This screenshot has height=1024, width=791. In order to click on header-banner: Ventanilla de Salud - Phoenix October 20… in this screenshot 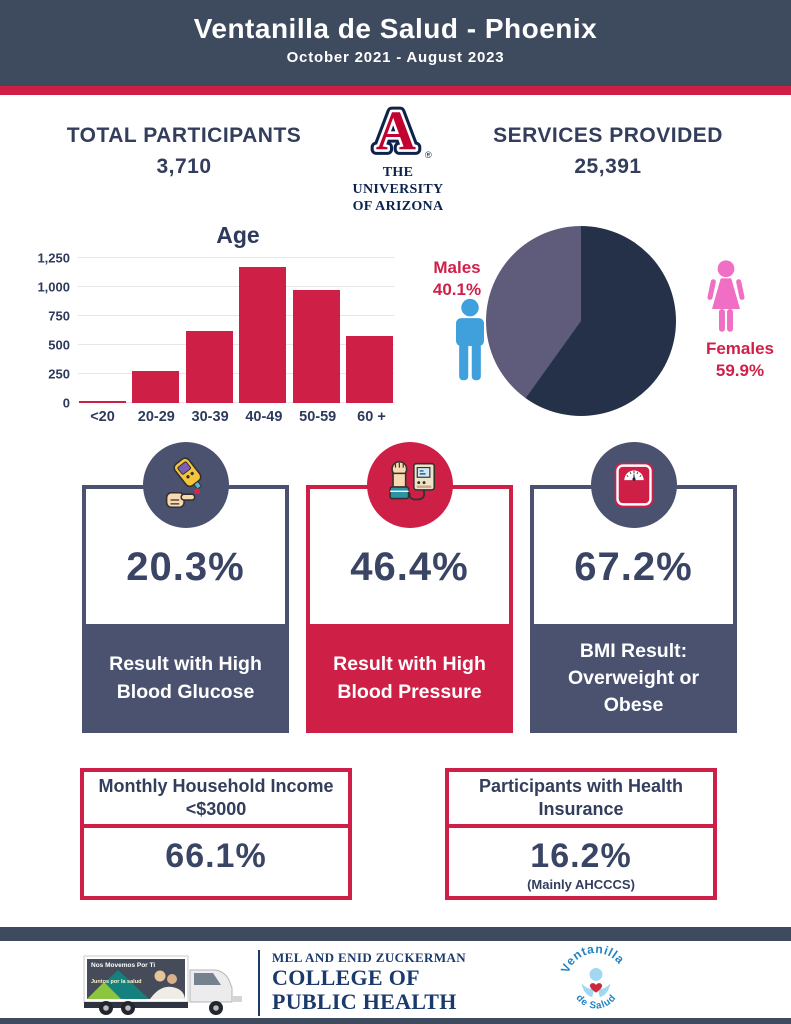, I will do `click(395, 43)`.